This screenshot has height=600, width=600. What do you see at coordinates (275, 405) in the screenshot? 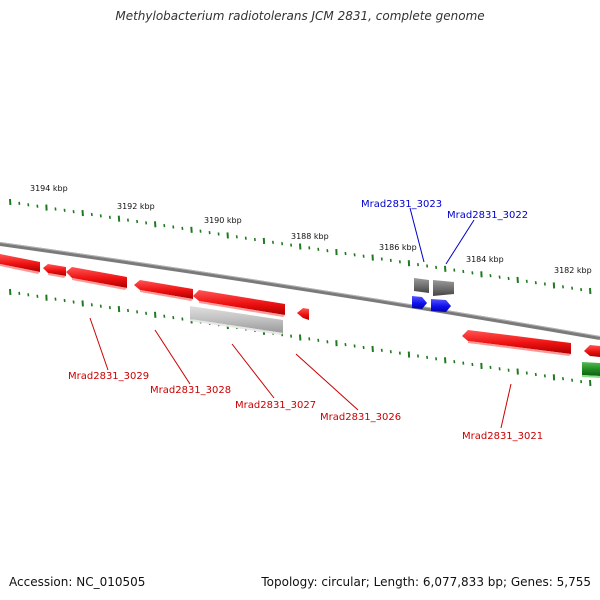
I see `gene-label: Mrad2831_3027` at bounding box center [275, 405].